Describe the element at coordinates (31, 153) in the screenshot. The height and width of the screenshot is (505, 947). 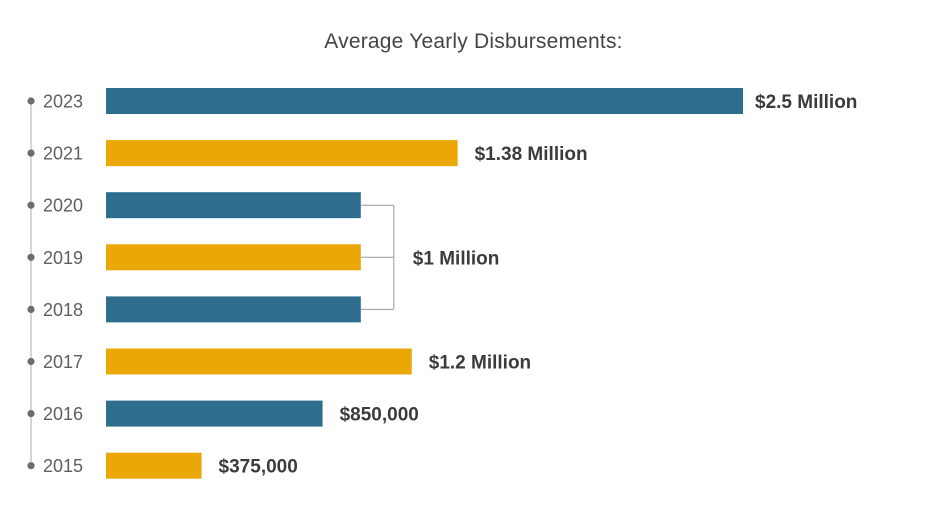
I see `timeline-dot-2021` at that location.